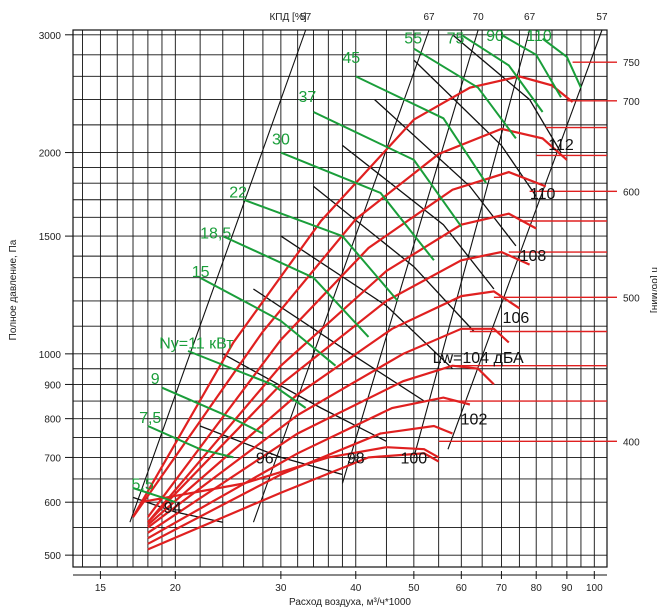 Image resolution: width=657 pixels, height=610 pixels. What do you see at coordinates (561, 145) in the screenshot?
I see `sound-label: 112` at bounding box center [561, 145].